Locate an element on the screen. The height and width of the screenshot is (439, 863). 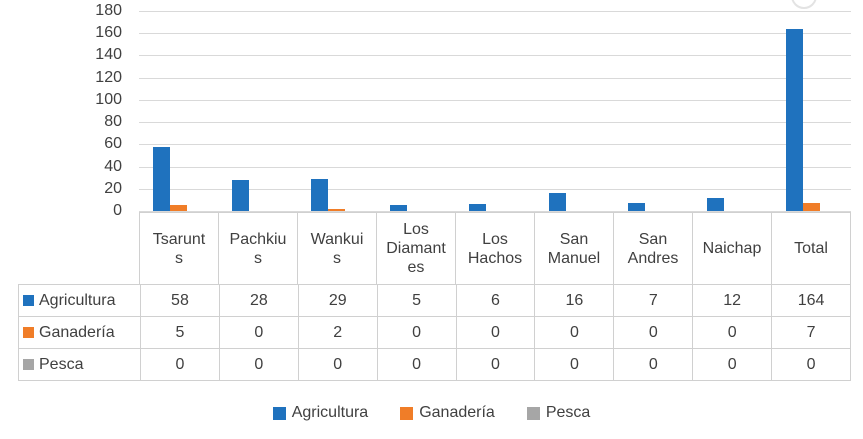
value-cell-ganaderia-total: 7 is located at coordinates (810, 332).